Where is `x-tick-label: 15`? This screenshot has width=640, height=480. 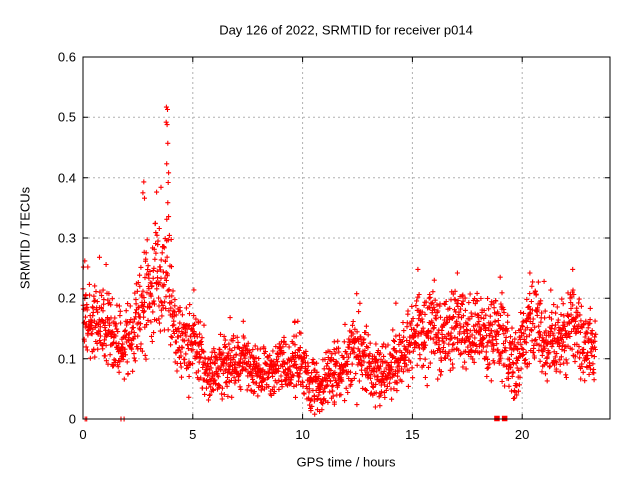 x-tick-label: 15 is located at coordinates (412, 434).